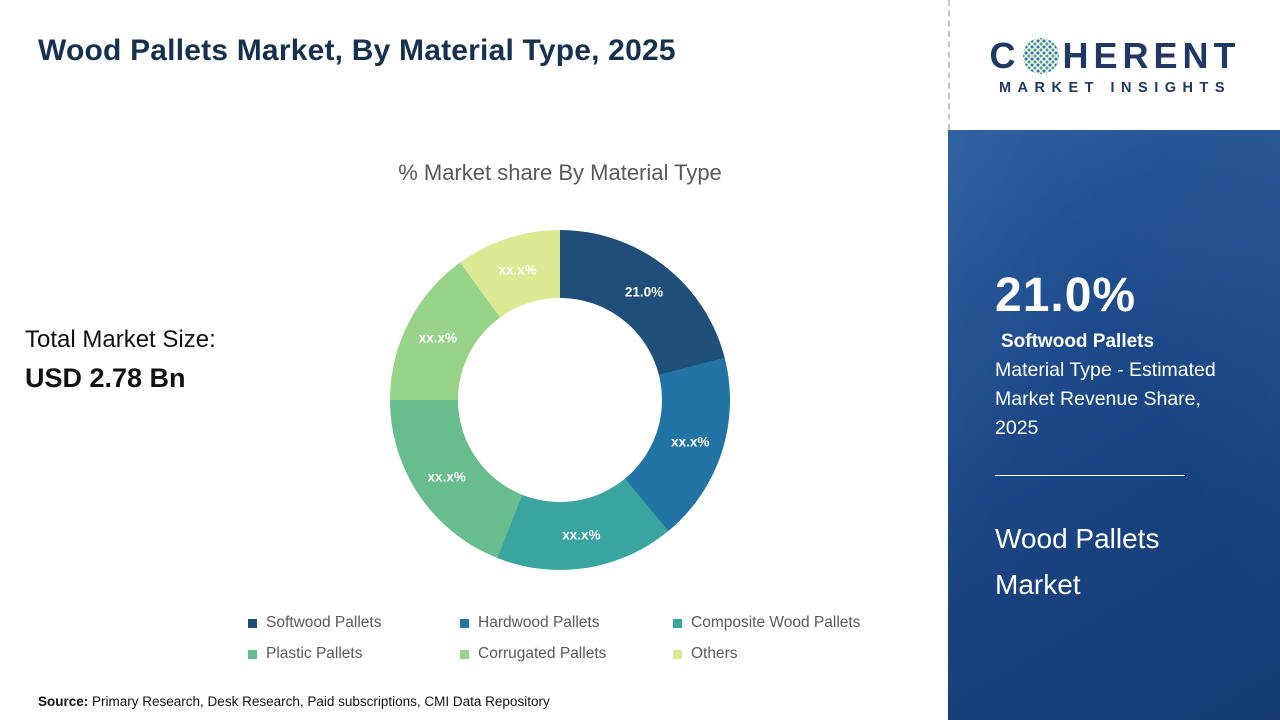 The image size is (1280, 720). What do you see at coordinates (1066, 295) in the screenshot?
I see `highlight-percentage: 21.0%` at bounding box center [1066, 295].